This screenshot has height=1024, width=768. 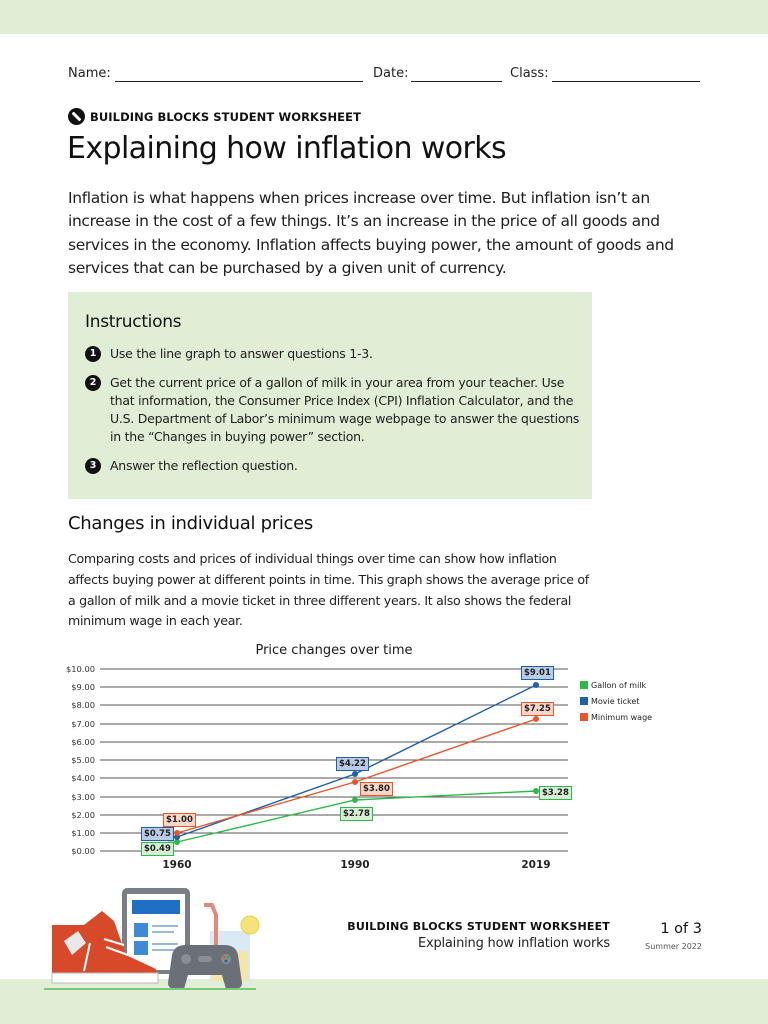 I want to click on footer-brand: BUILDING BLOCKS STUDENT WORKSHEET, so click(x=478, y=926).